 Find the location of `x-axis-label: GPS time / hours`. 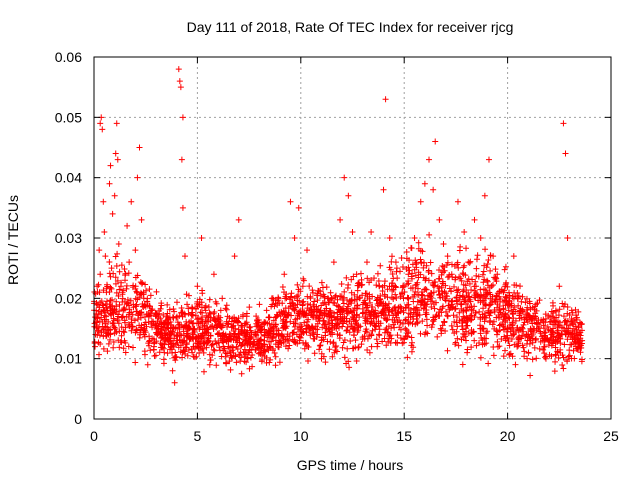

x-axis-label: GPS time / hours is located at coordinates (350, 465).